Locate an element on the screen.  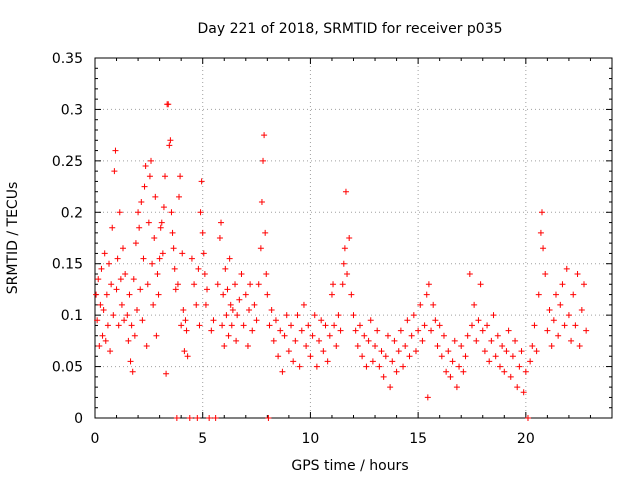
x-axis-tick-labels: 0 5 10 15 20 is located at coordinates (313, 439).